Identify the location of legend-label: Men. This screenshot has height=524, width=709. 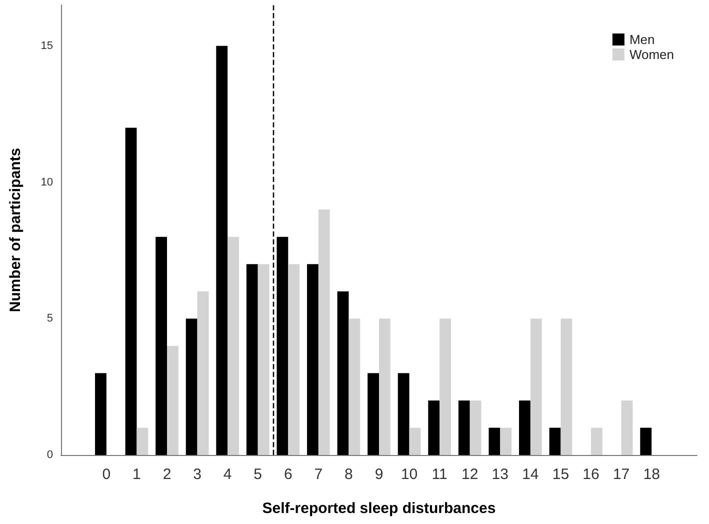
(642, 39).